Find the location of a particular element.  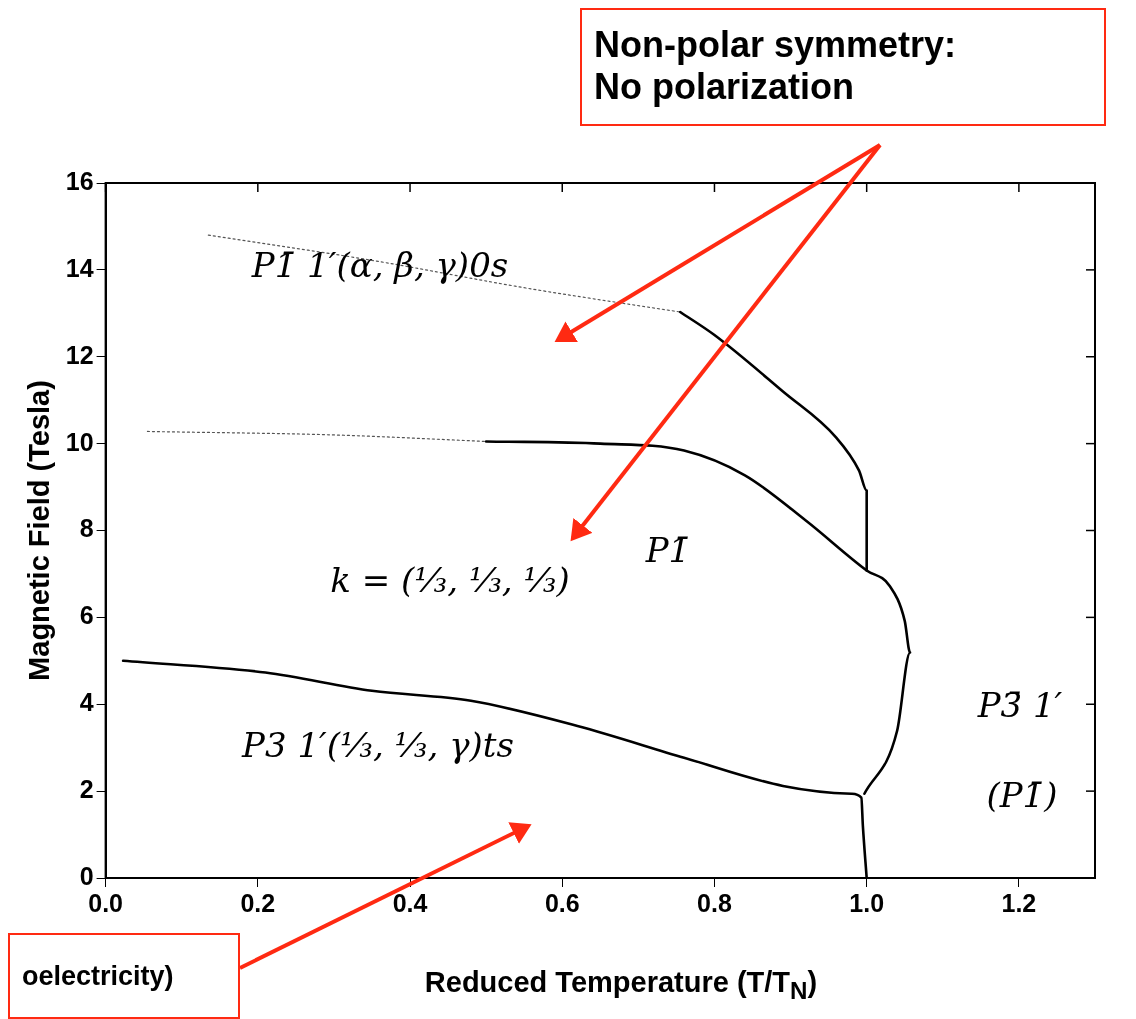

x-tick-label: 0.2 is located at coordinates (258, 902).